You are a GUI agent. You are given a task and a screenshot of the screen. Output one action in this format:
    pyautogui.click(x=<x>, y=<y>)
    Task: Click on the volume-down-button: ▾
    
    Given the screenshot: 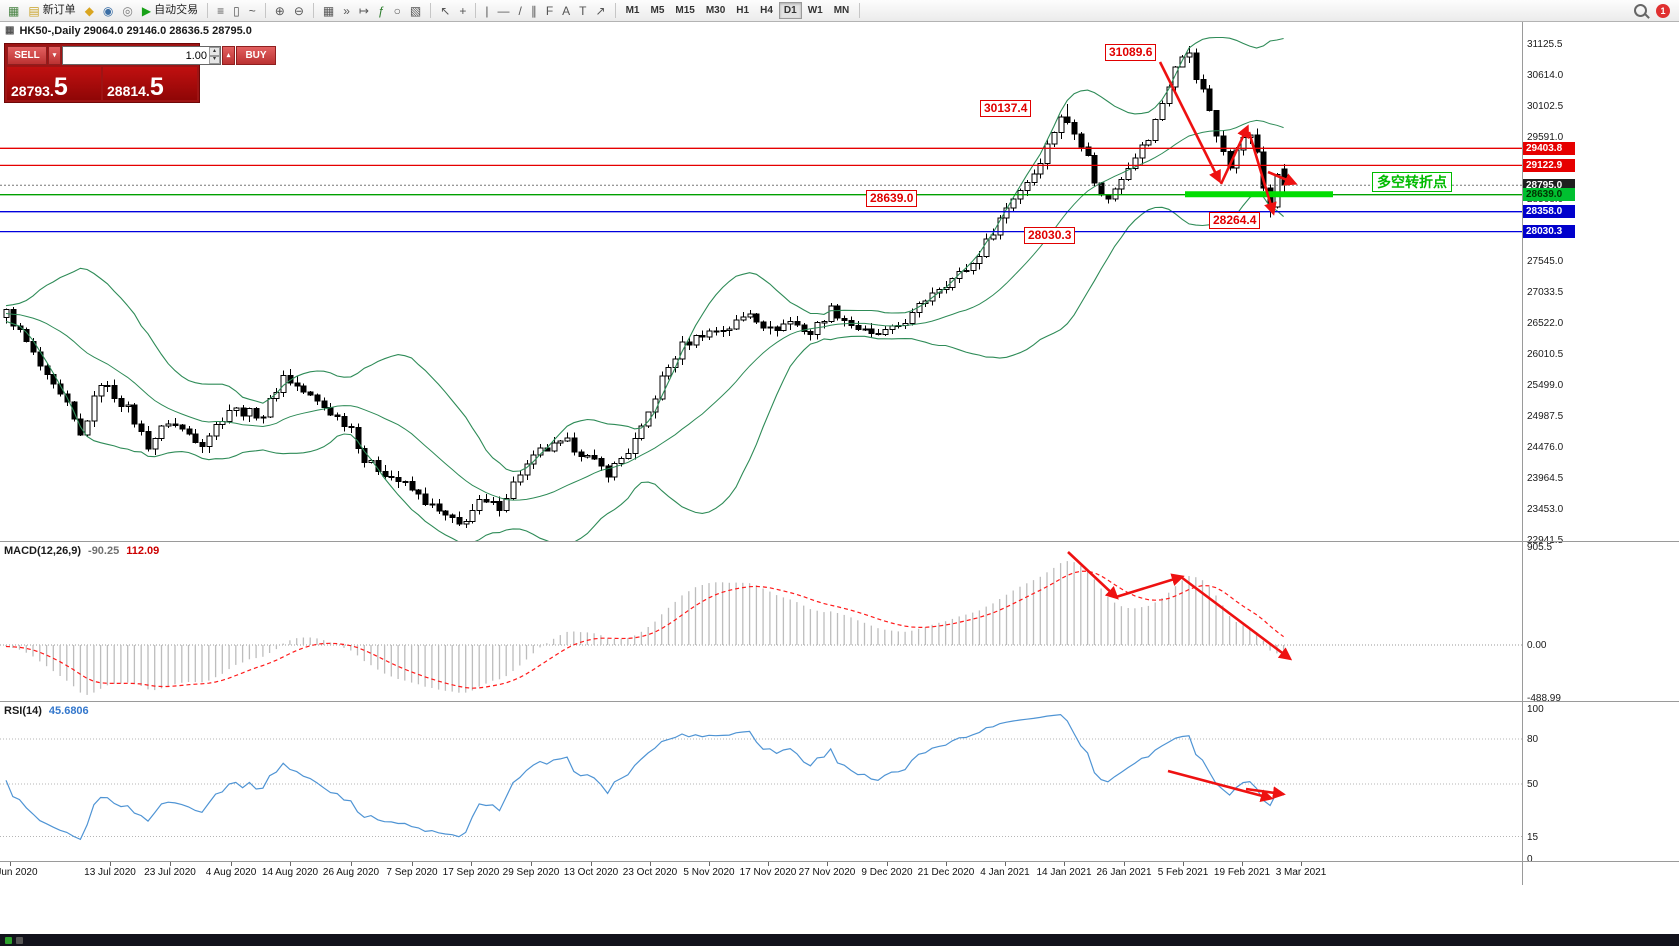 What is the action you would take?
    pyautogui.click(x=214, y=59)
    